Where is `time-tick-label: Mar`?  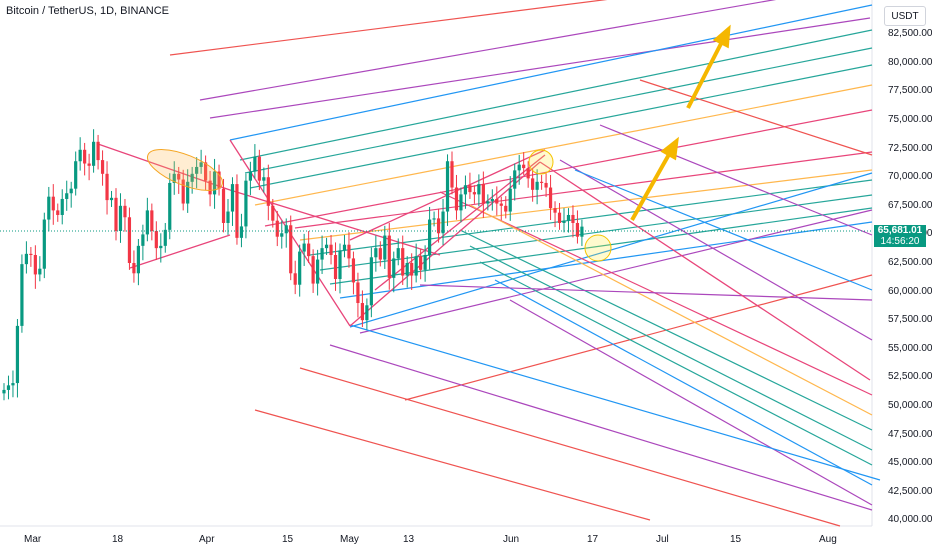 time-tick-label: Mar is located at coordinates (33, 539).